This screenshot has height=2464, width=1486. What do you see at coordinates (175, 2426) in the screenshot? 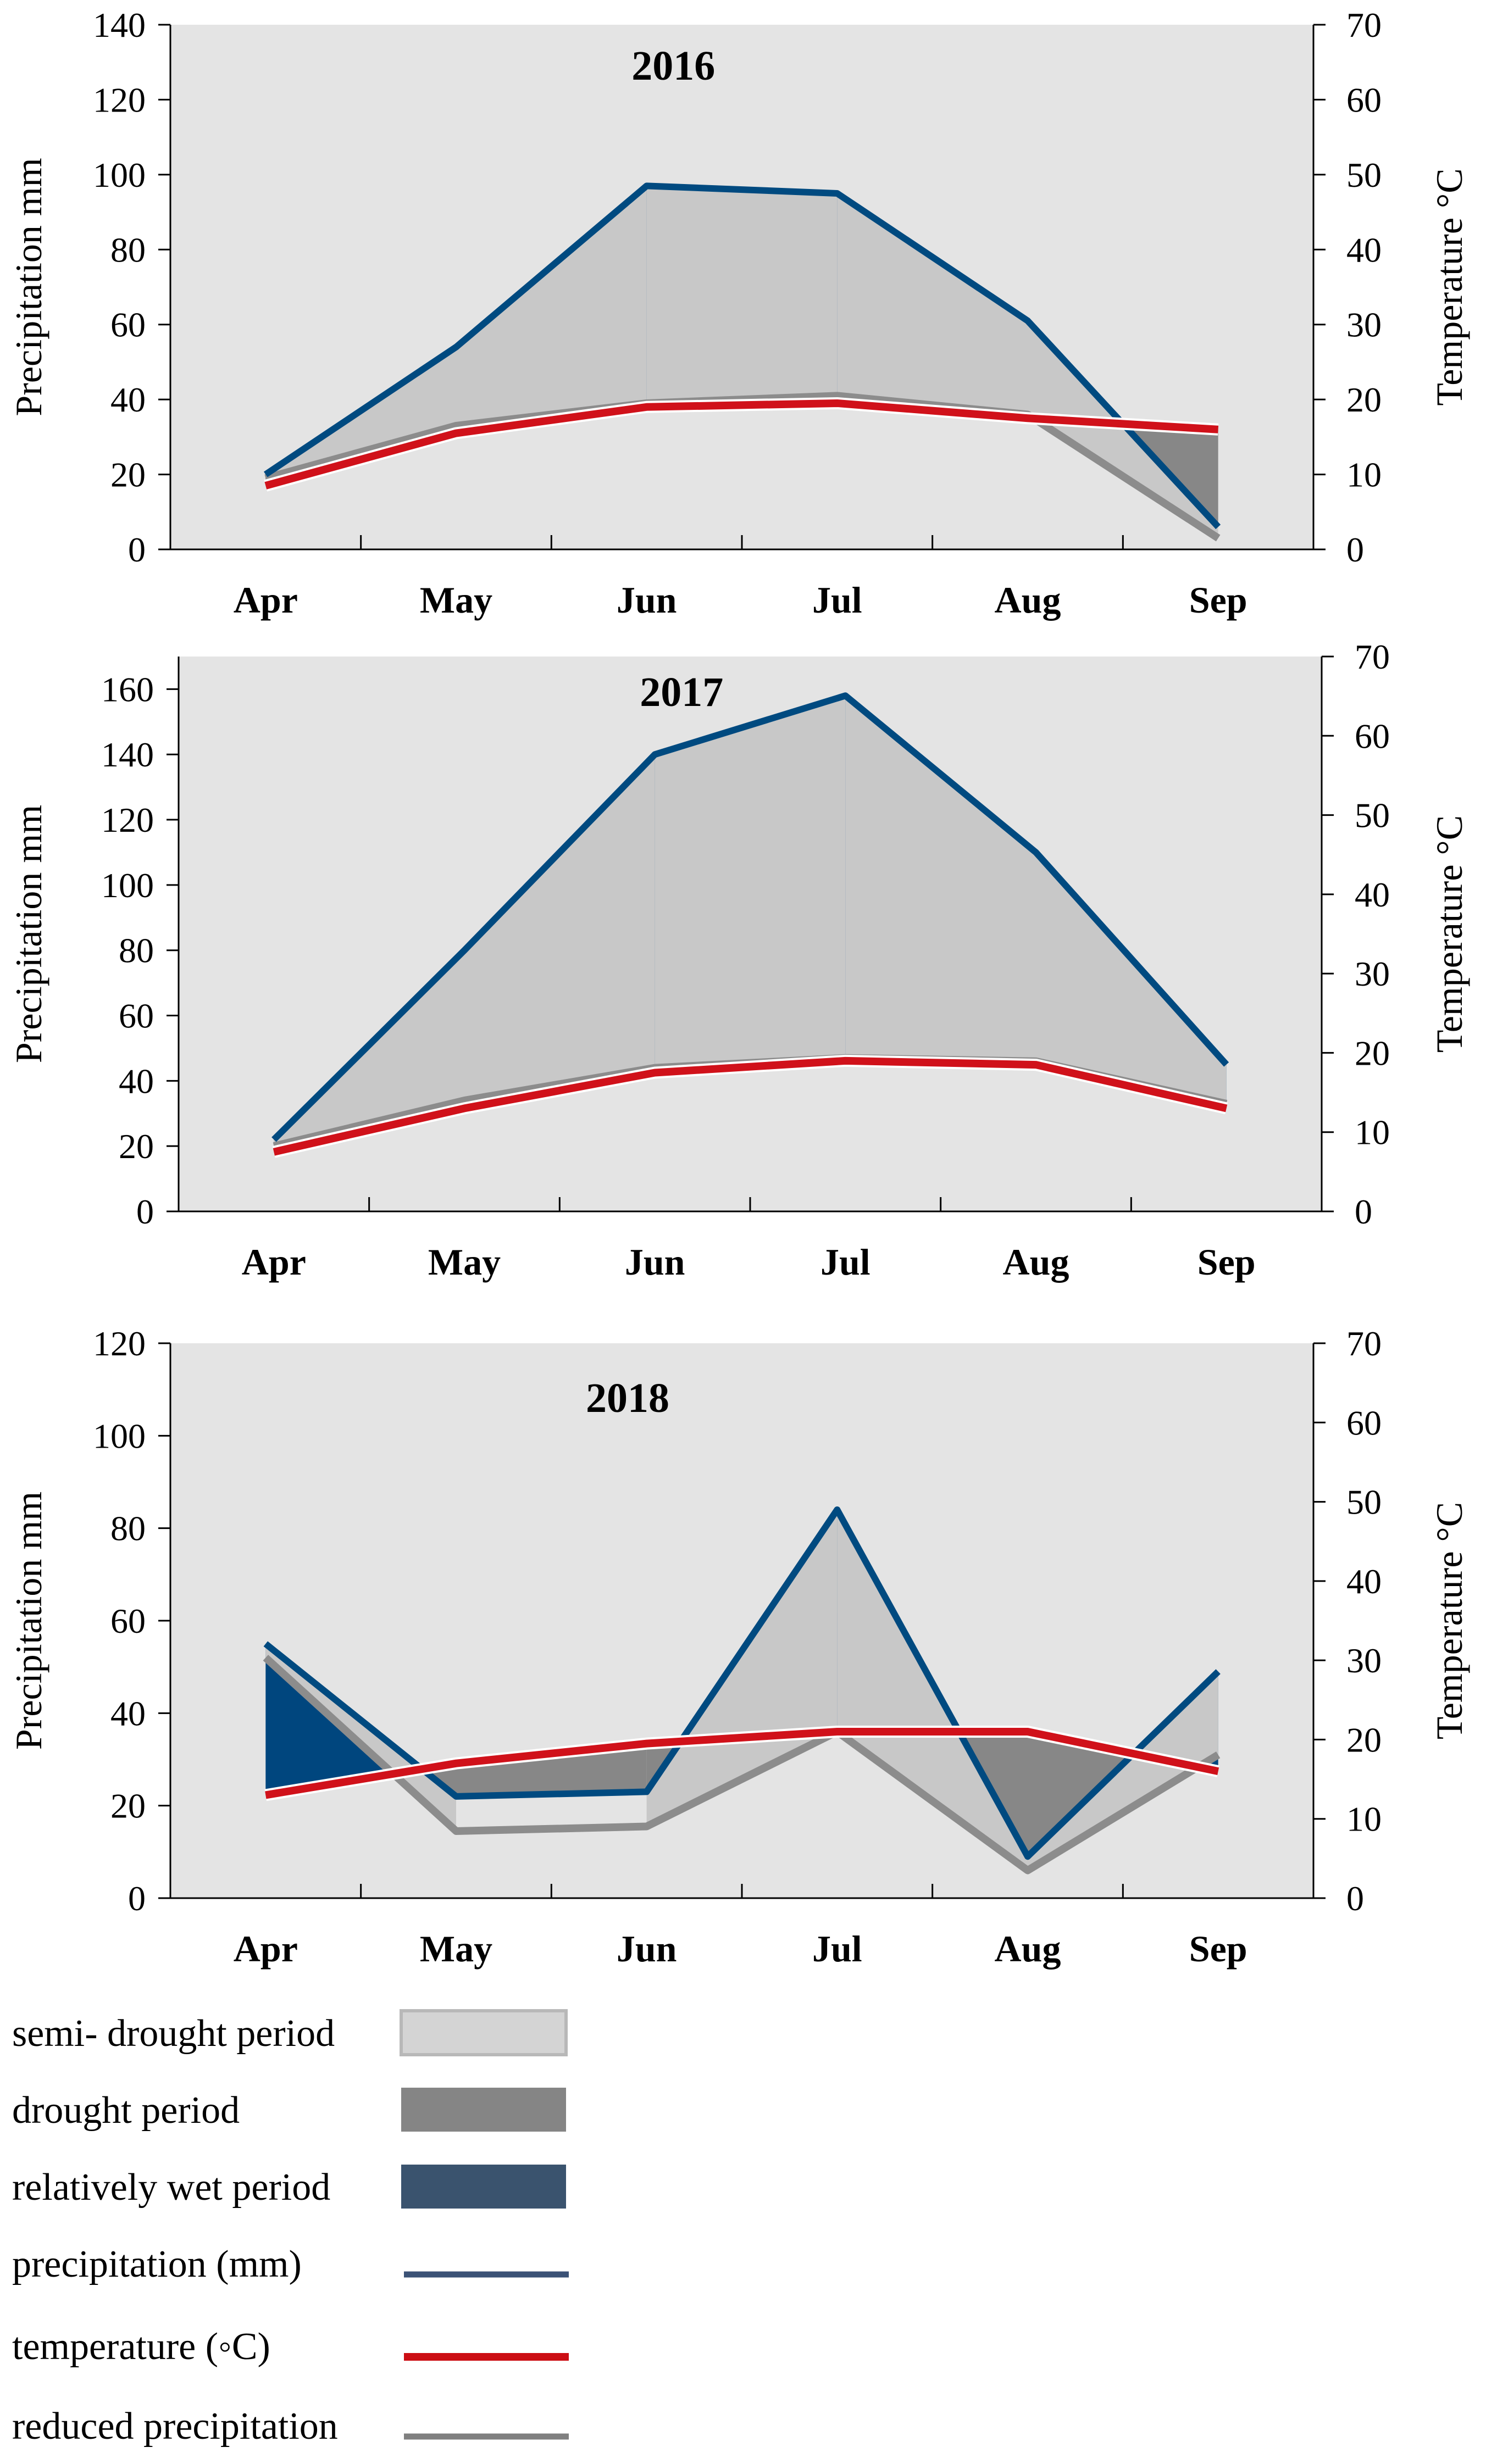
I see `legend-label: reduced precipitation` at bounding box center [175, 2426].